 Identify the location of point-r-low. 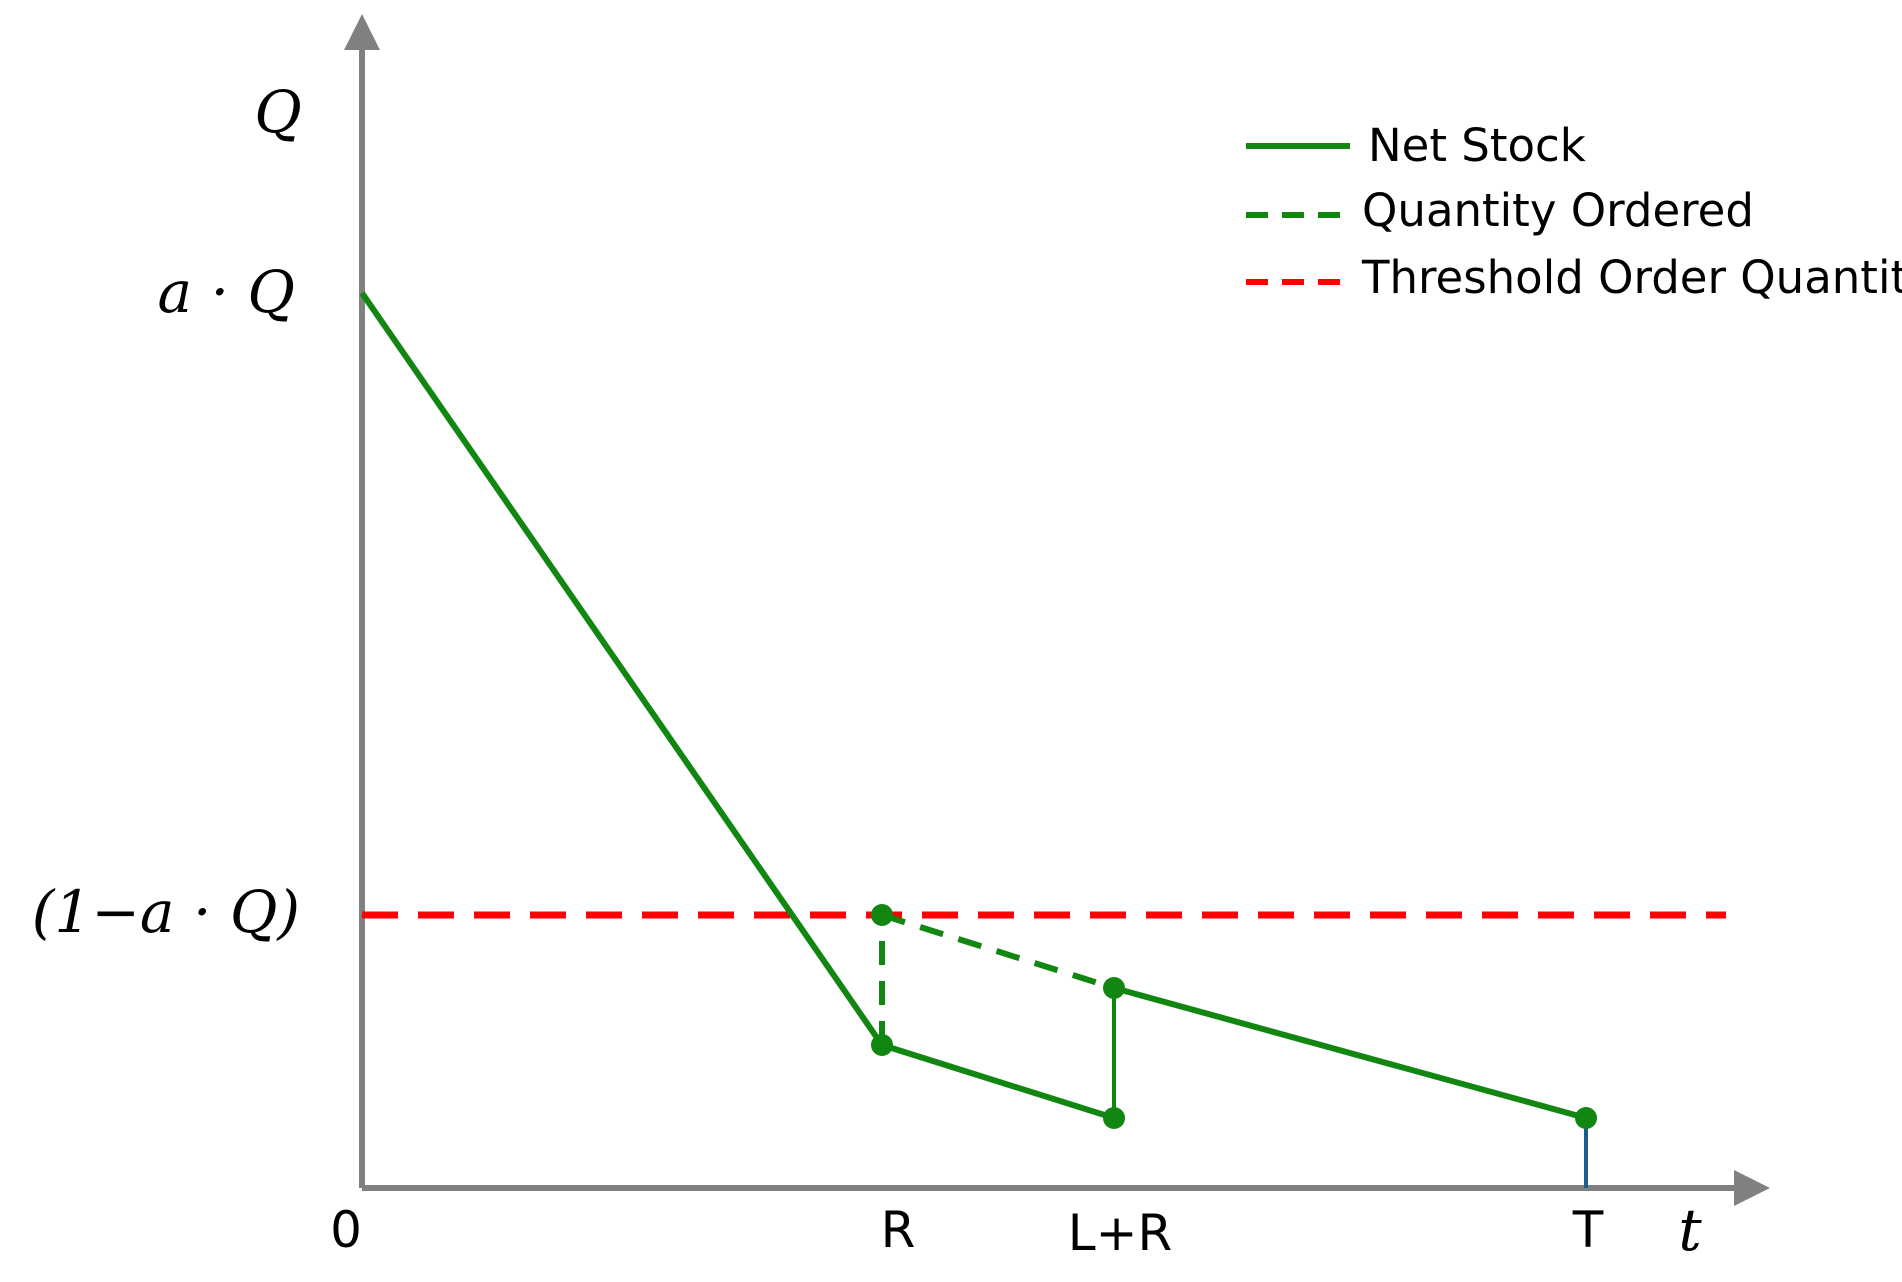
(882, 1045).